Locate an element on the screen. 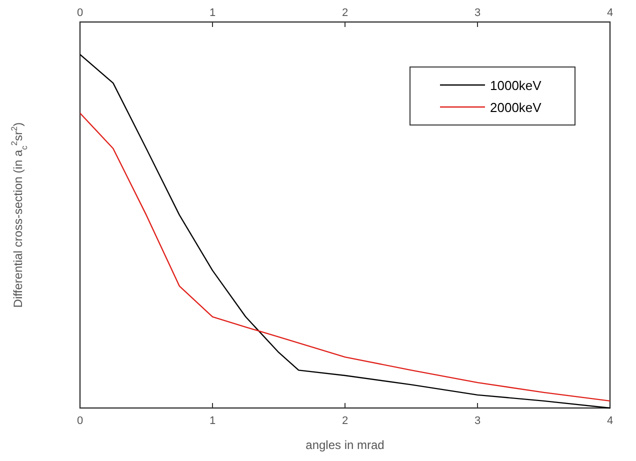  x-tick-label: 1 is located at coordinates (212, 421).